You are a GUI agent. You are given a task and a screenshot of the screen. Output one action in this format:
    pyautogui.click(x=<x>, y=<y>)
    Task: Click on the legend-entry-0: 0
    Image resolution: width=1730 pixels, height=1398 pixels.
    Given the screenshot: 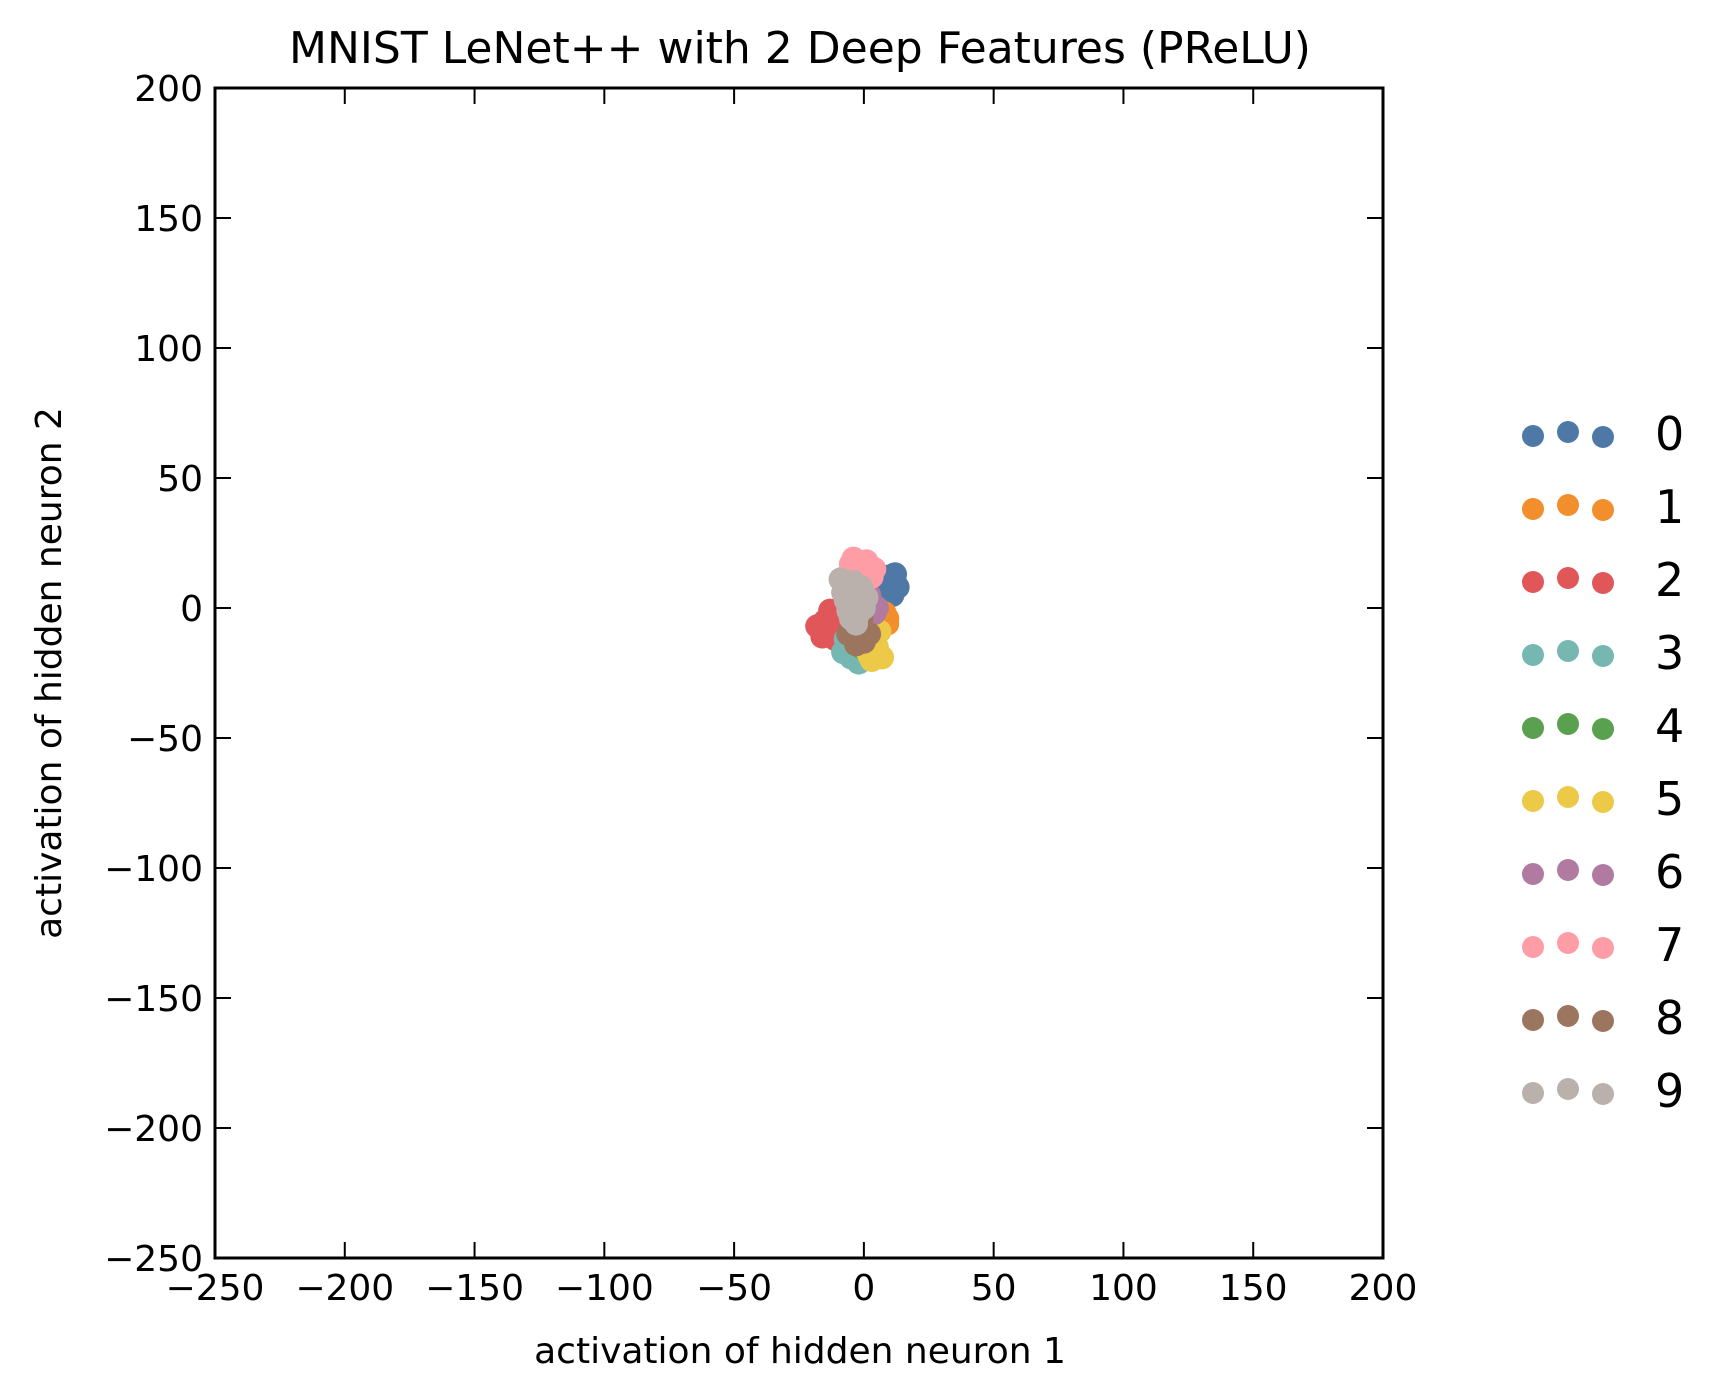 What is the action you would take?
    pyautogui.click(x=1603, y=434)
    